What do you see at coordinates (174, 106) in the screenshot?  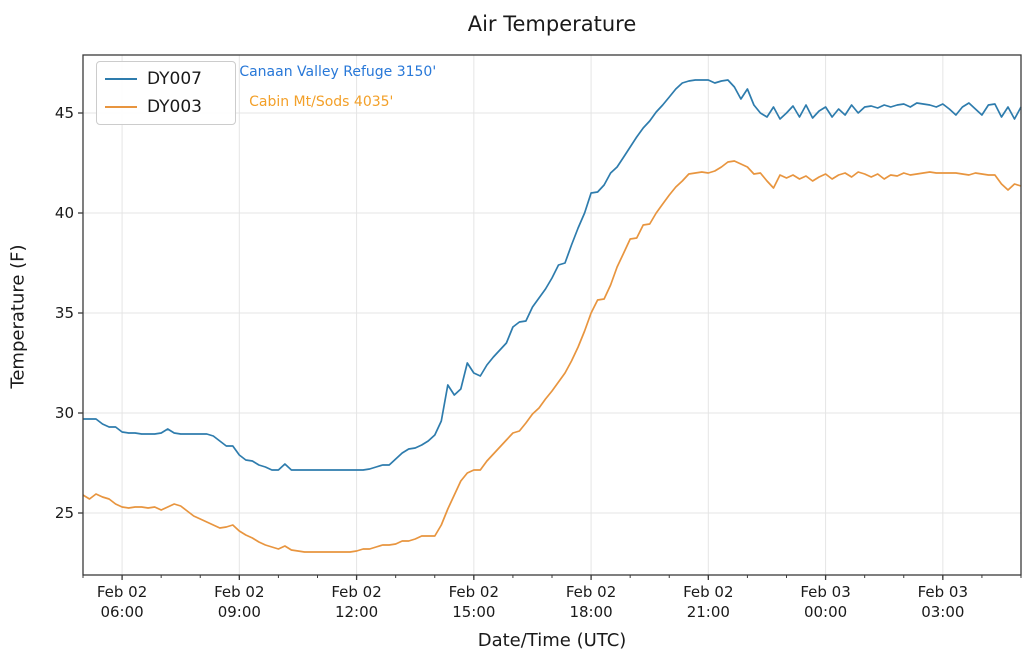 I see `legend-label-dy003: DY003` at bounding box center [174, 106].